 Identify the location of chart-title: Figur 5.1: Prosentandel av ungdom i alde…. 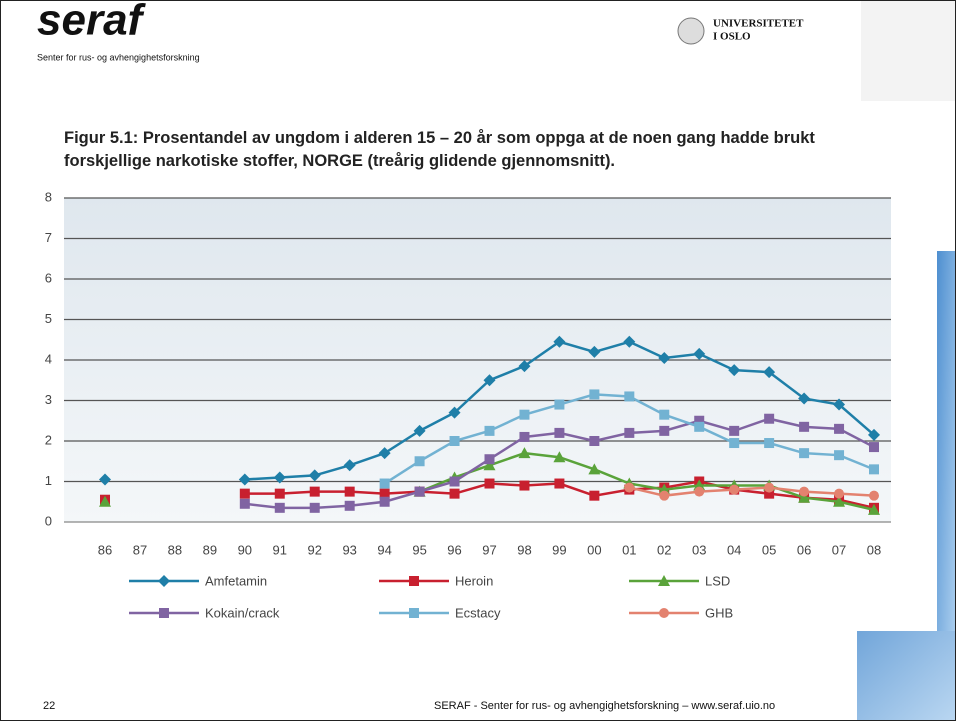
(439, 149).